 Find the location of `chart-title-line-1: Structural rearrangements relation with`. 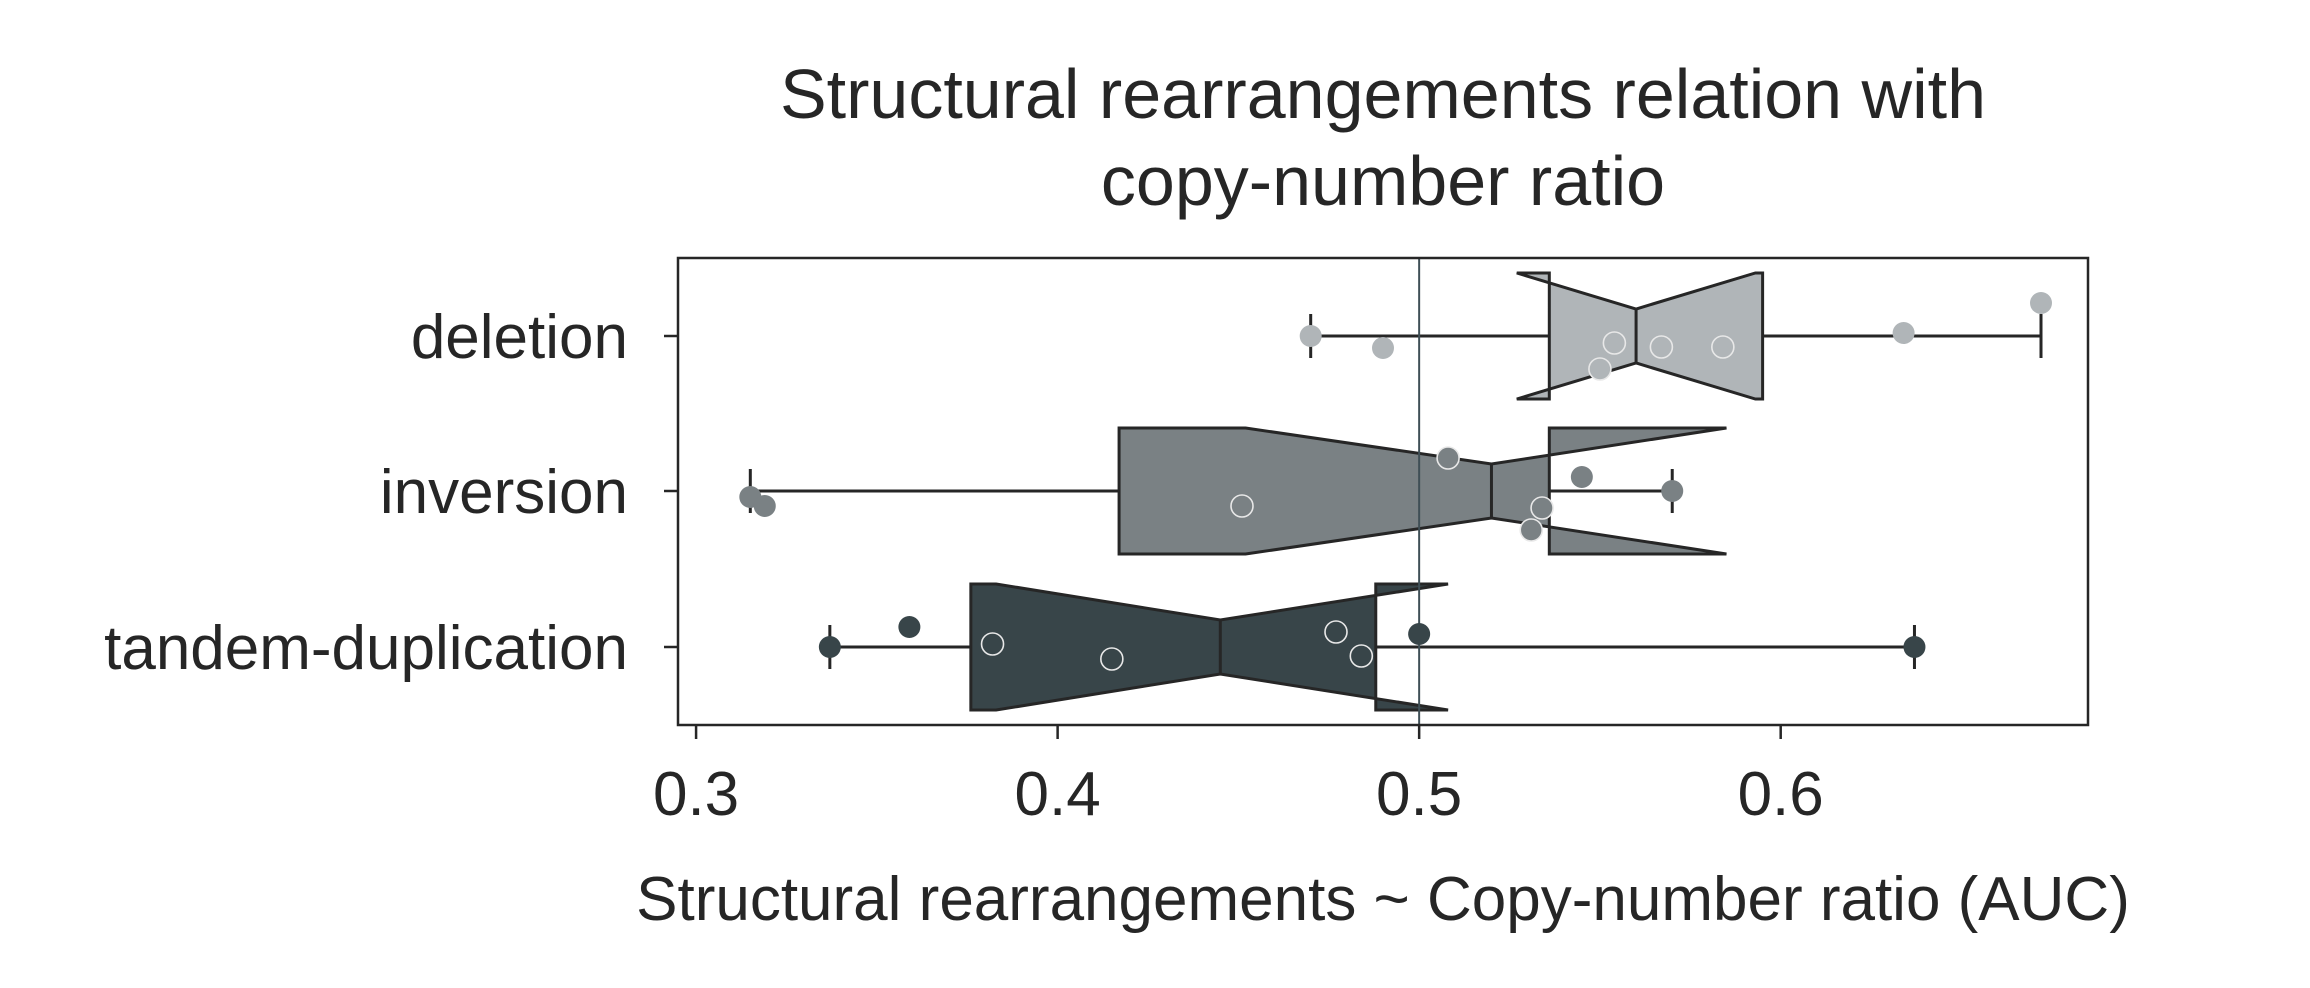

chart-title-line-1: Structural rearrangements relation with is located at coordinates (1383, 94).